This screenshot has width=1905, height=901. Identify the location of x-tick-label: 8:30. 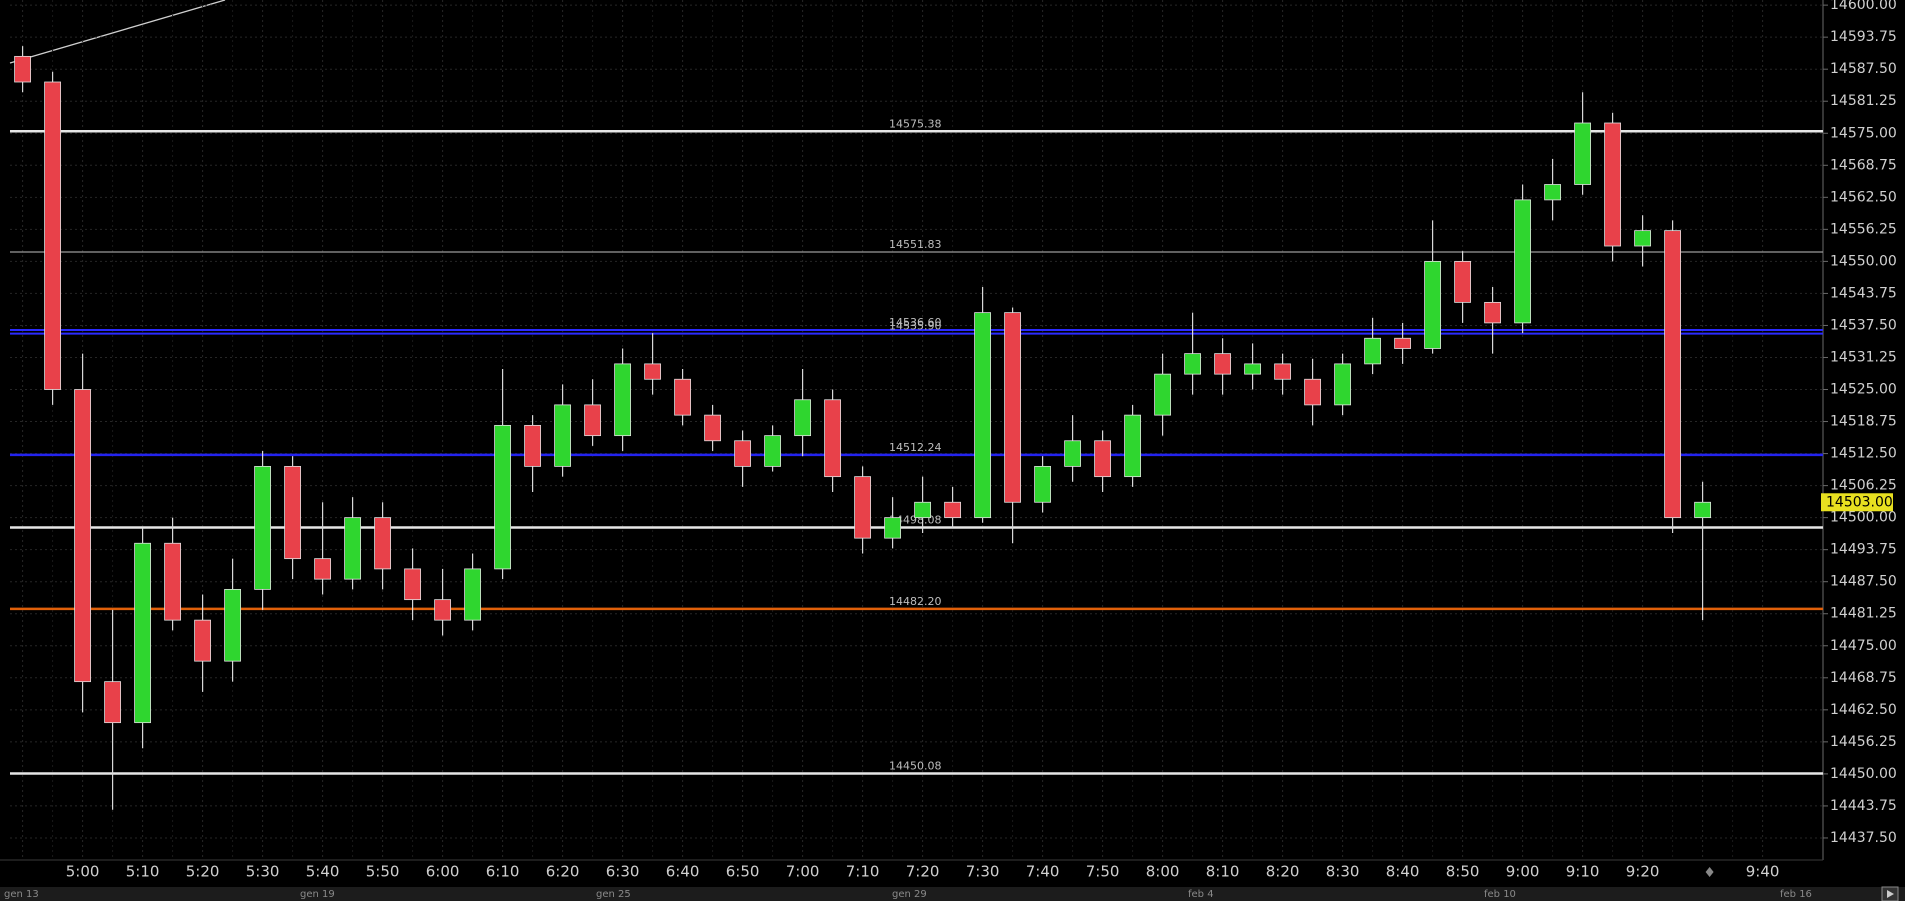
(1343, 872).